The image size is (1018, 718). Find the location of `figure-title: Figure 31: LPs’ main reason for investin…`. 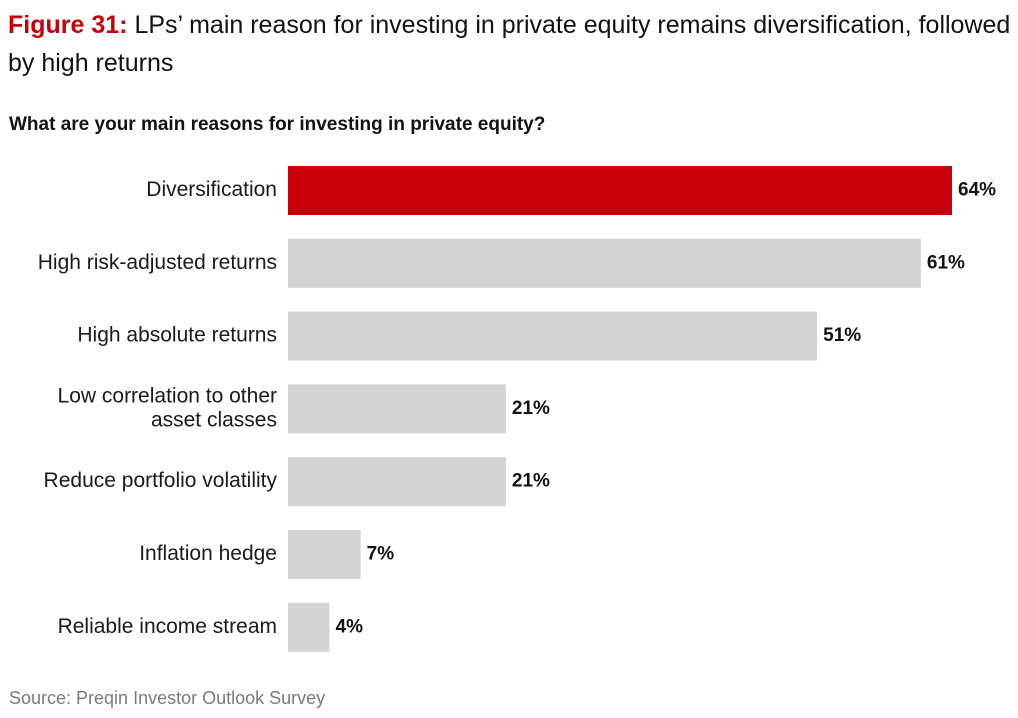

figure-title: Figure 31: LPs’ main reason for investin… is located at coordinates (510, 44).